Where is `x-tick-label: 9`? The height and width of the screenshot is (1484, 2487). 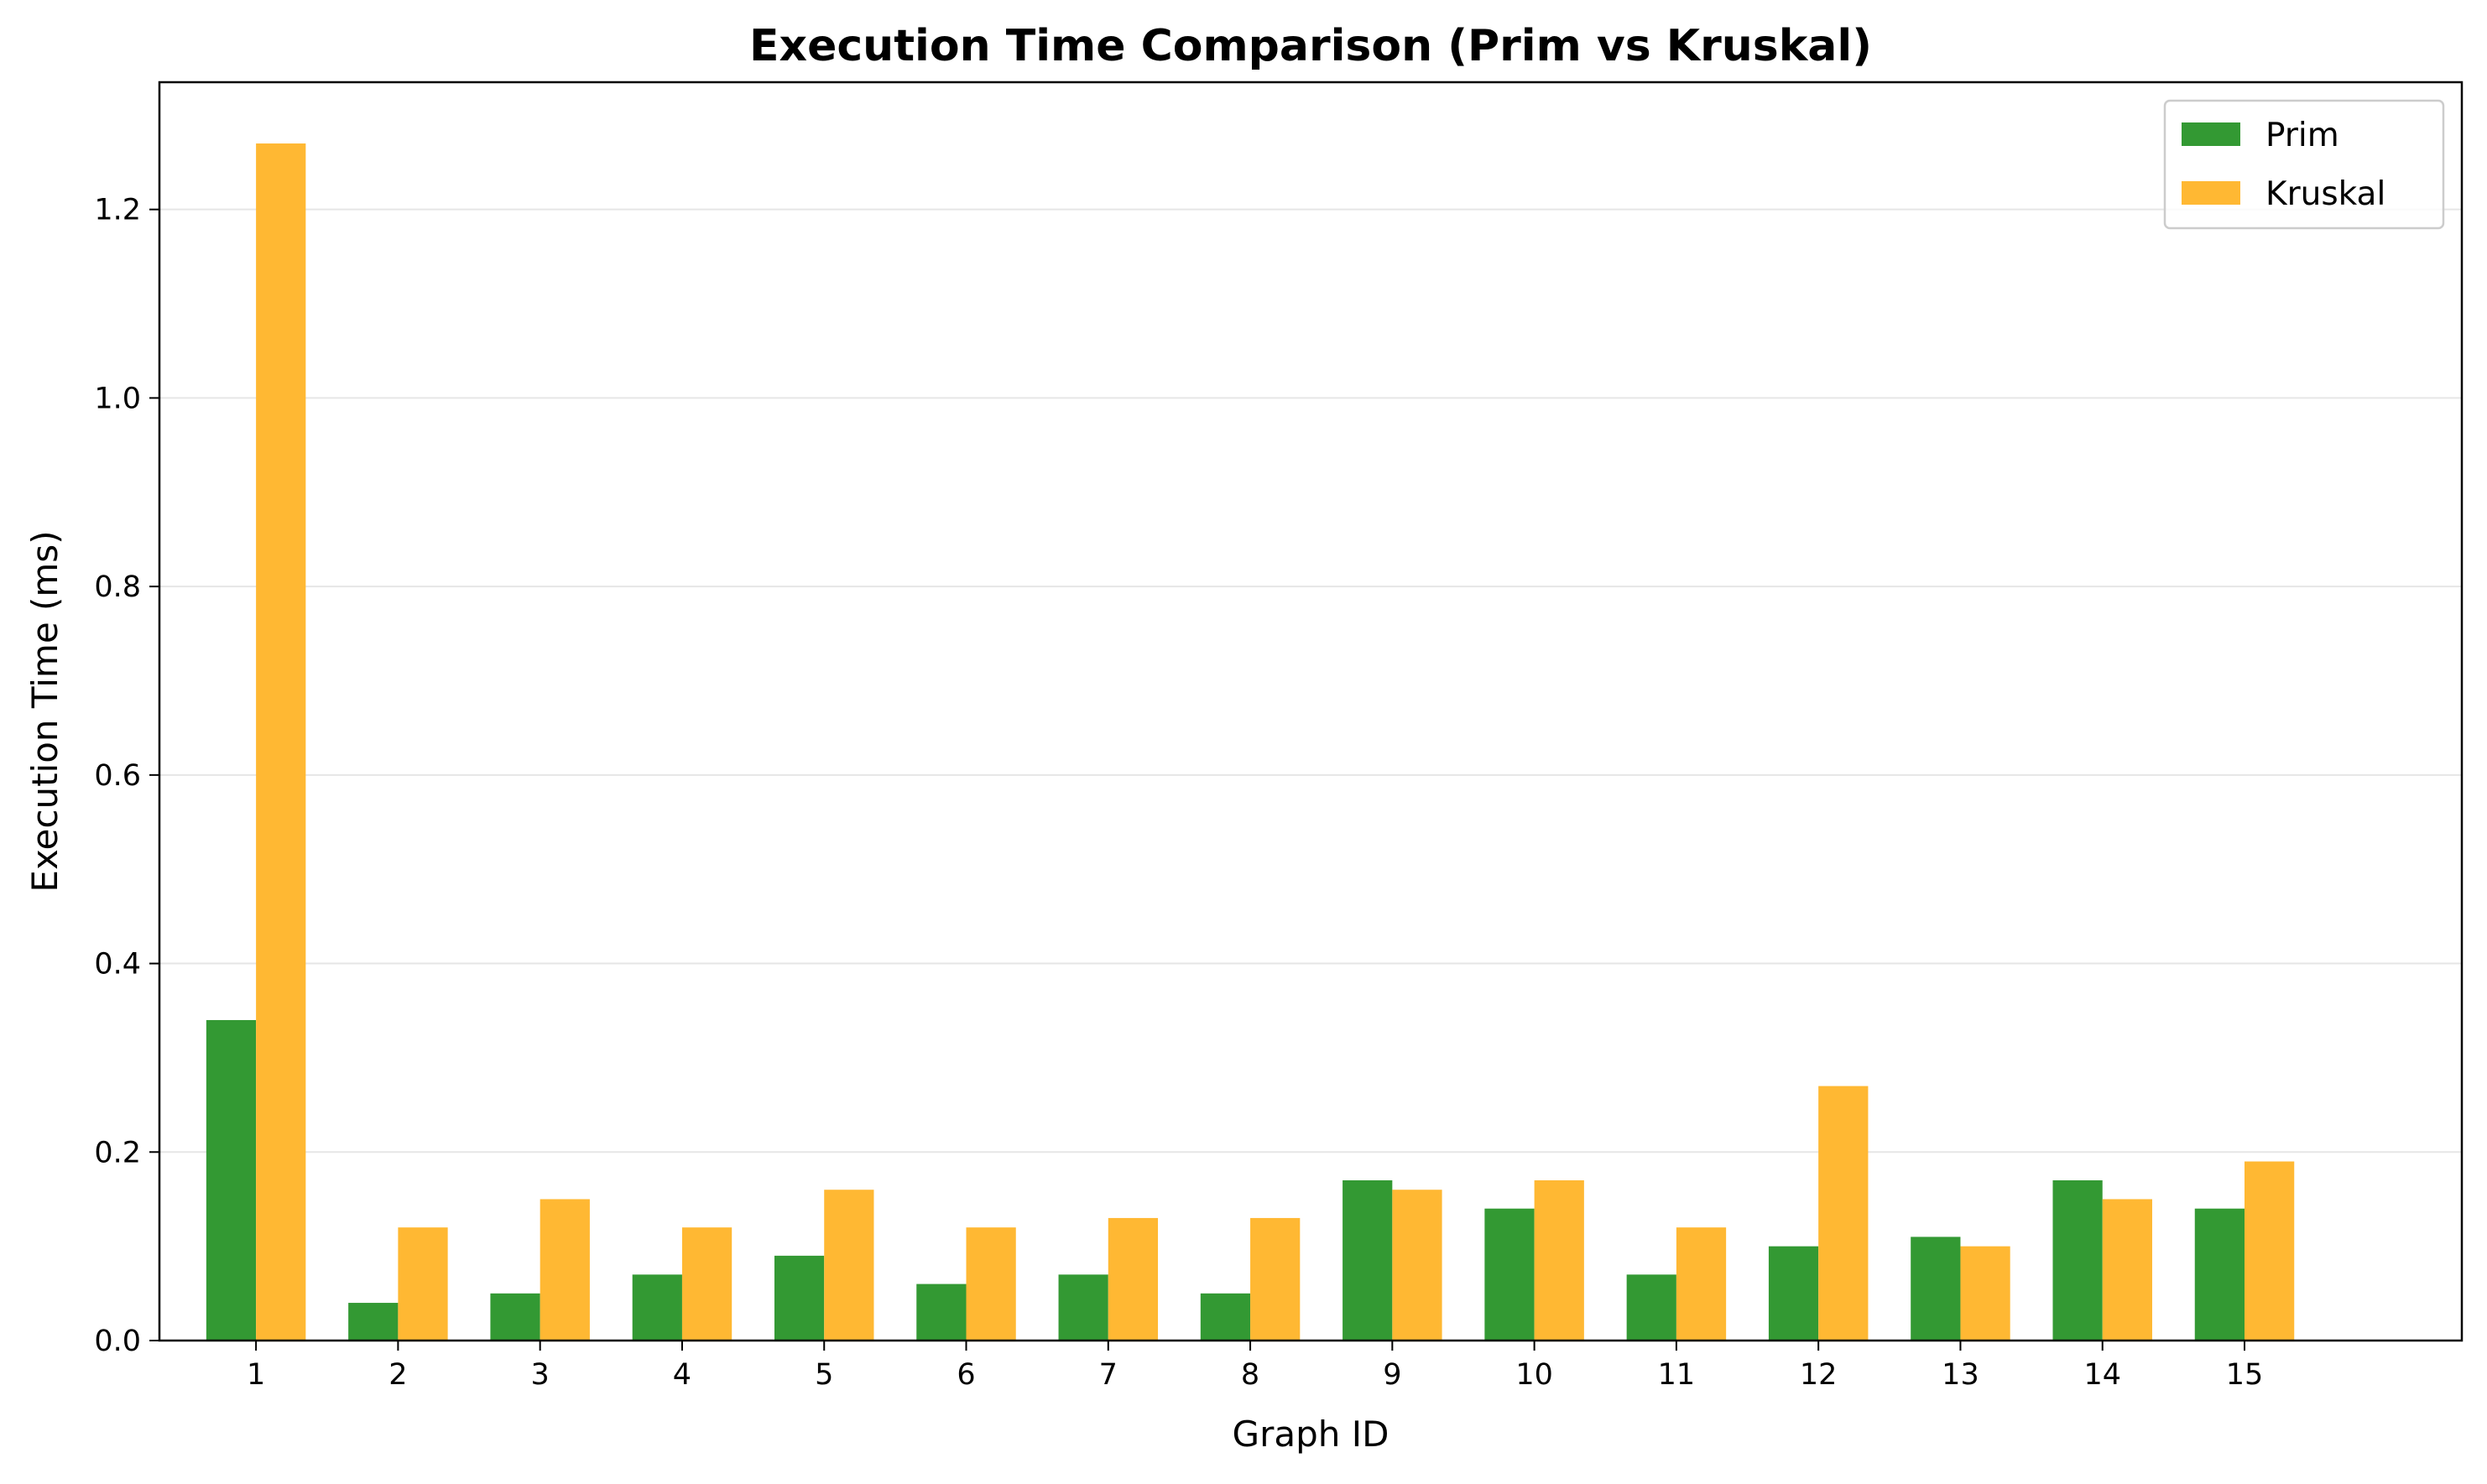
x-tick-label: 9 is located at coordinates (1392, 1375).